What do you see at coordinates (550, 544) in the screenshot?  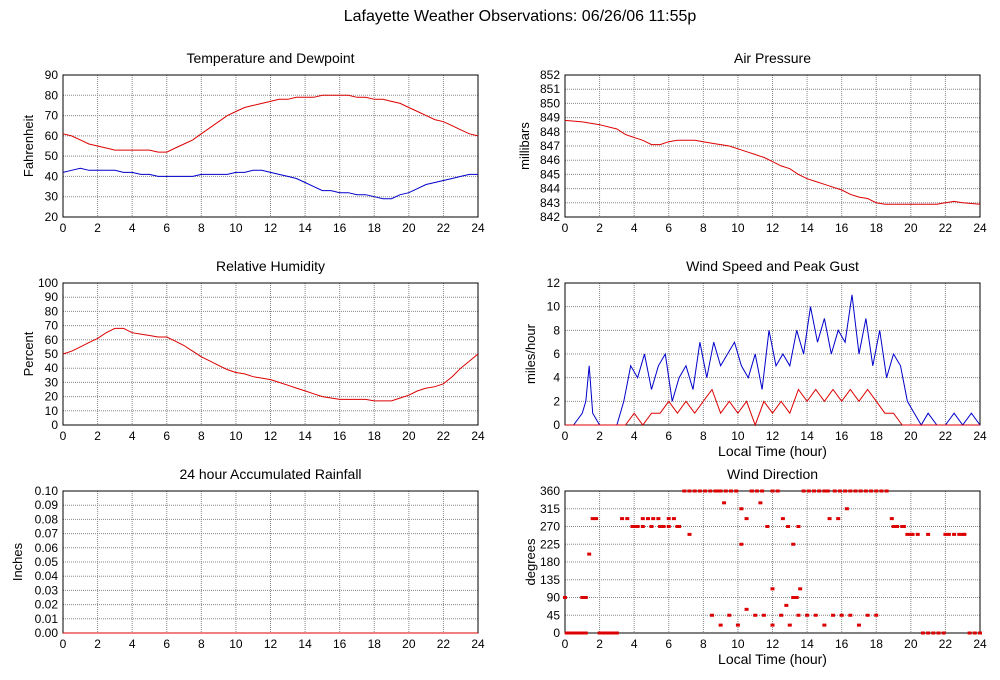 I see `y-tick-label: 225` at bounding box center [550, 544].